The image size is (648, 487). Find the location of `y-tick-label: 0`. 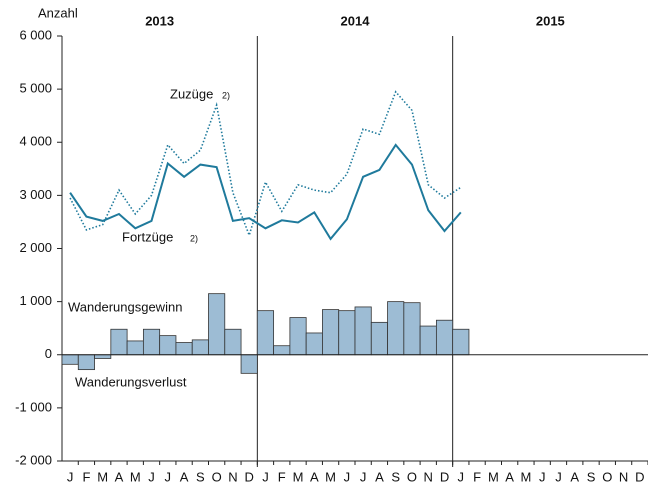

y-tick-label: 0 is located at coordinates (48, 353).